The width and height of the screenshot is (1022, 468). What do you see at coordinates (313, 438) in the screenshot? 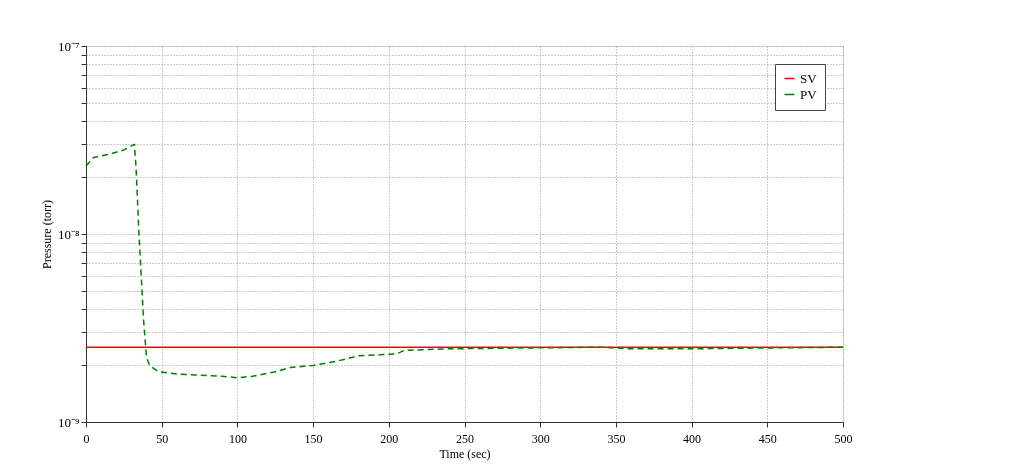
I see `x-tick-label: 150` at bounding box center [313, 438].